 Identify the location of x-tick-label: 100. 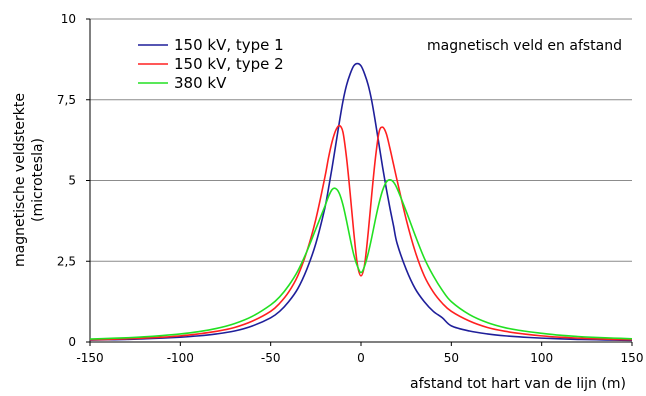
(541, 358).